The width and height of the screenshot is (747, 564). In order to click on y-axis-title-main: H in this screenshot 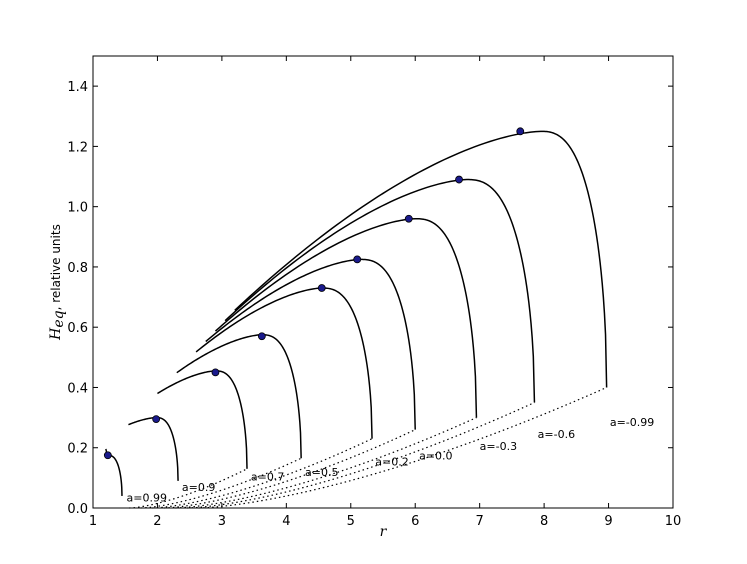, I will do `click(56, 334)`.